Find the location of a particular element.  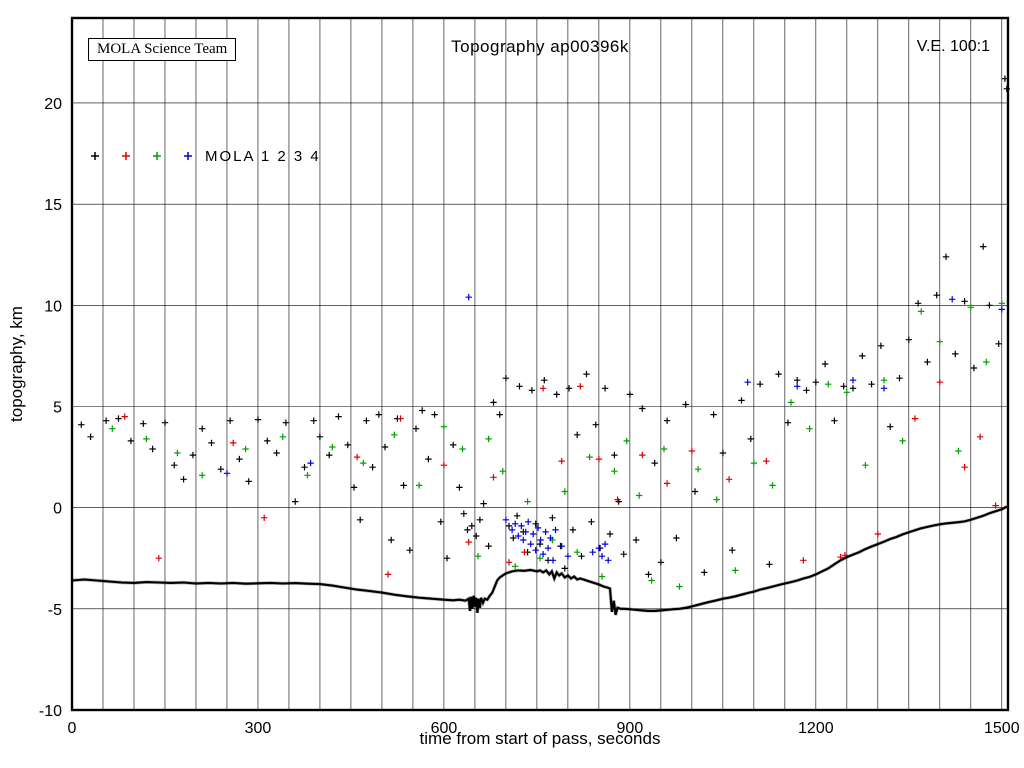

vertical-exaggeration-label: V.E. 100:1 is located at coordinates (953, 46).